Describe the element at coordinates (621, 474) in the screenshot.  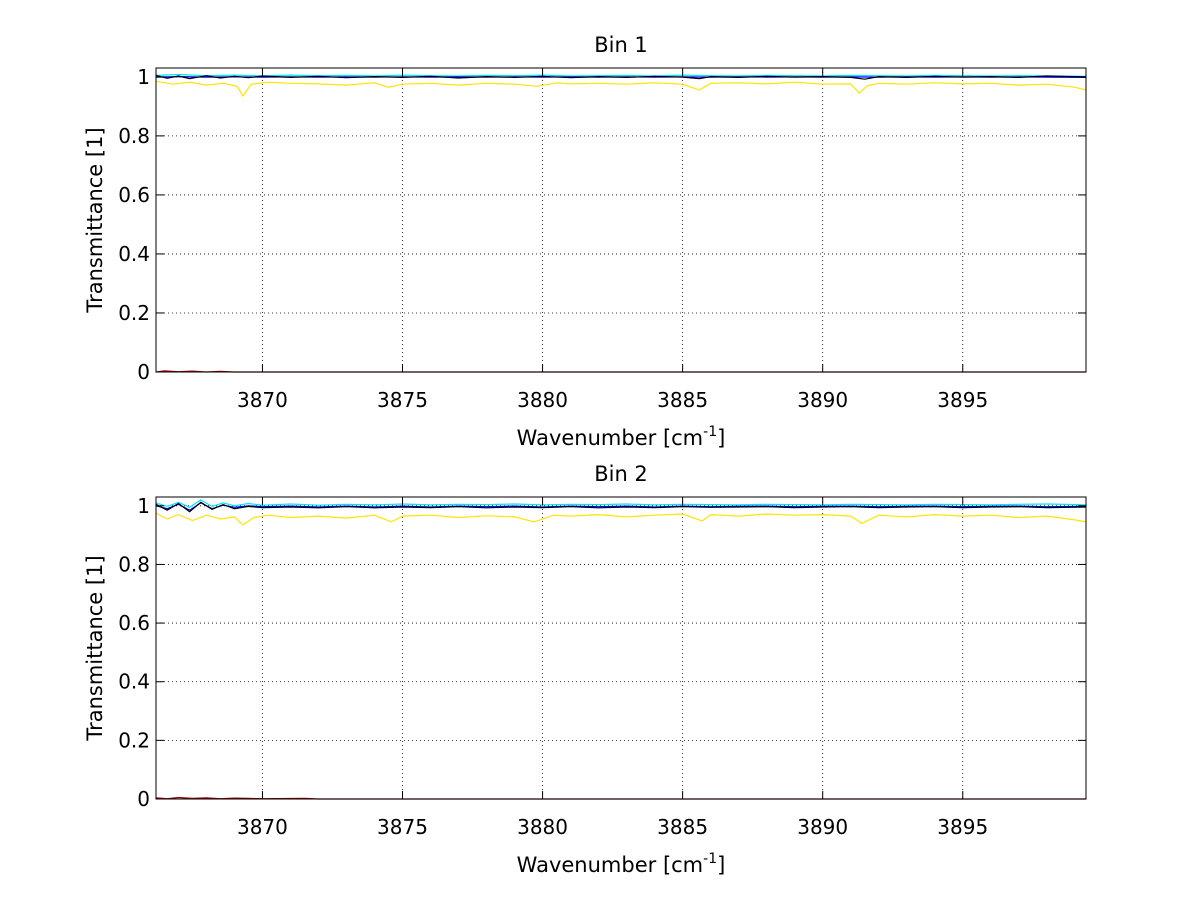
I see `chart-title: Bin 2` at that location.